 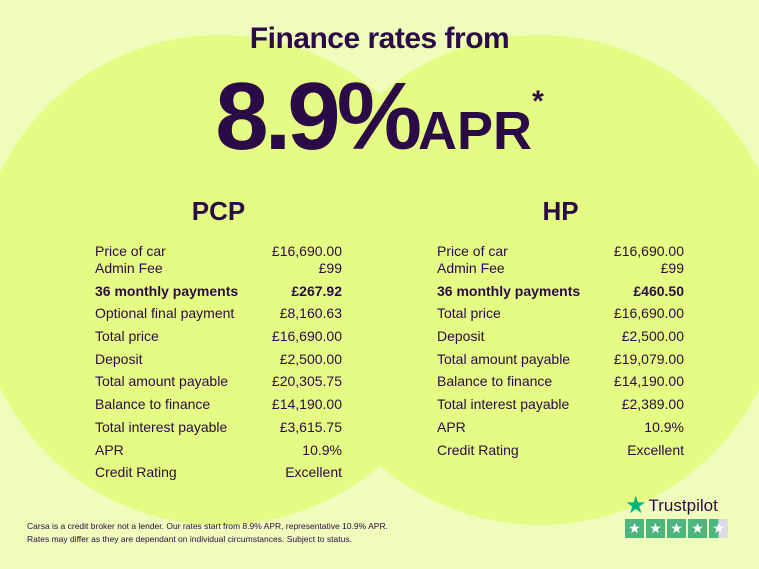 I want to click on half-star-icon: ★, so click(x=718, y=528).